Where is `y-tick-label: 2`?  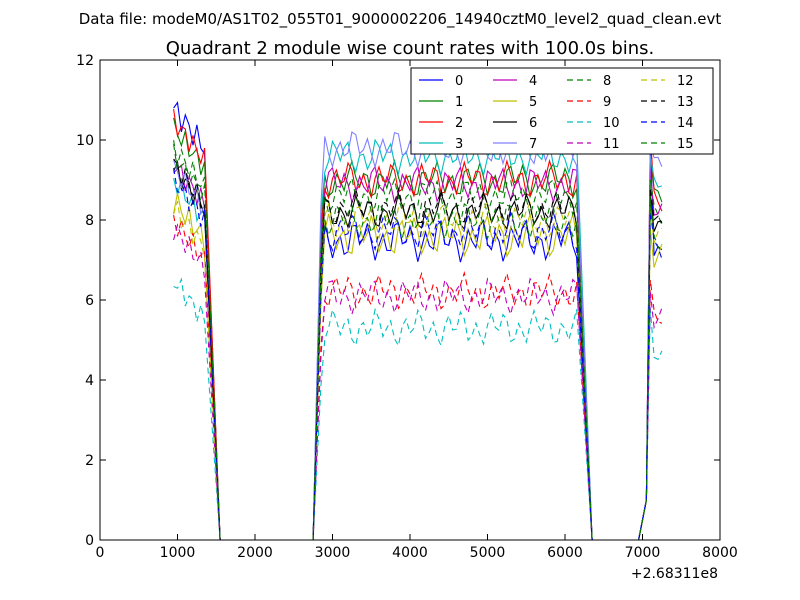 y-tick-label: 2 is located at coordinates (89, 461).